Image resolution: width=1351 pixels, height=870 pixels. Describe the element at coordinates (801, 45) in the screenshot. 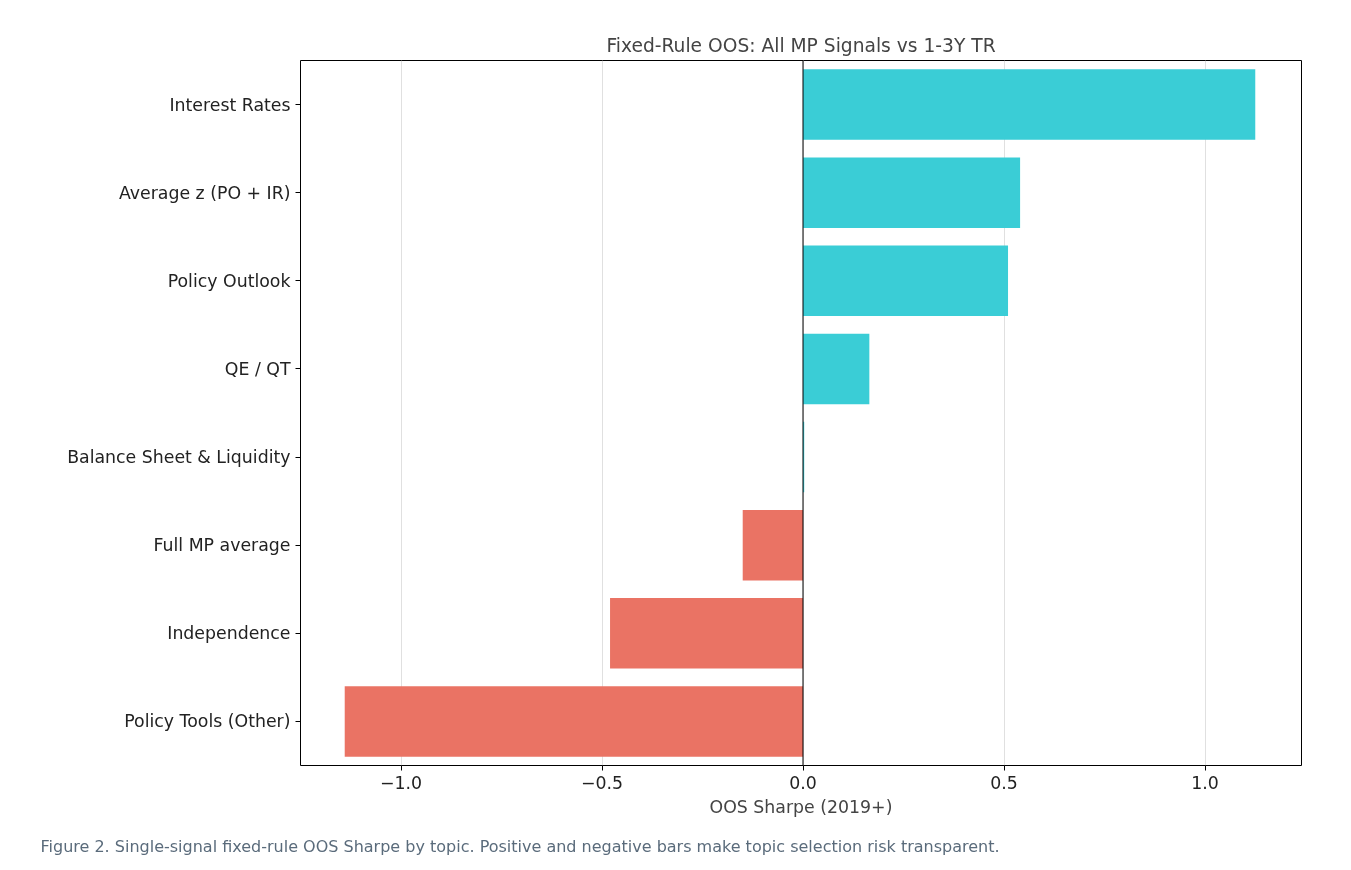

I see `chart-title: Fixed-Rule OOS: All MP Signals vs 1-3Y TR` at that location.